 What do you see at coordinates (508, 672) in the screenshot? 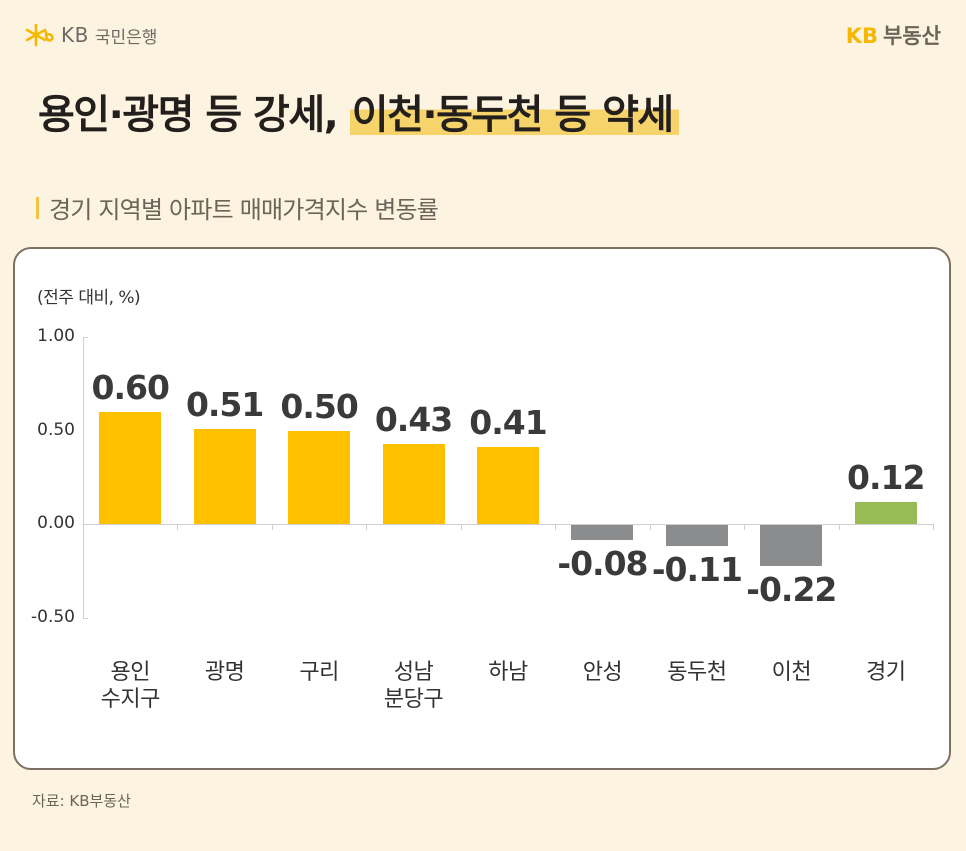
I see `category-label: 하남` at bounding box center [508, 672].